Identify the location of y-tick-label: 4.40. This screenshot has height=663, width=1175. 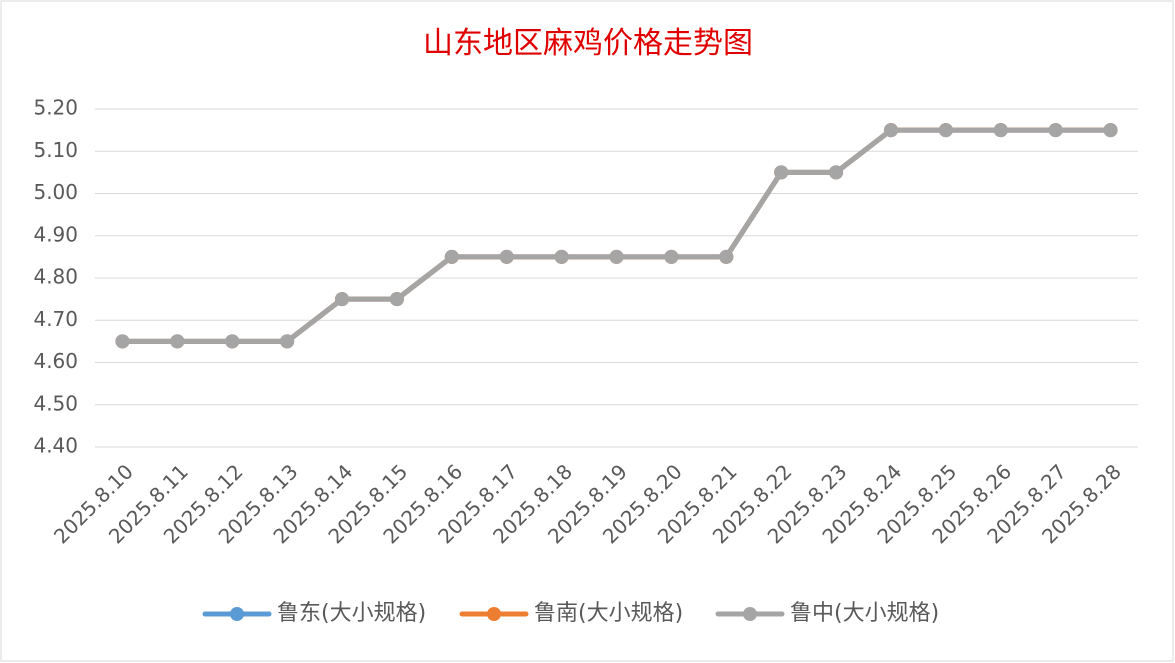
(55, 446).